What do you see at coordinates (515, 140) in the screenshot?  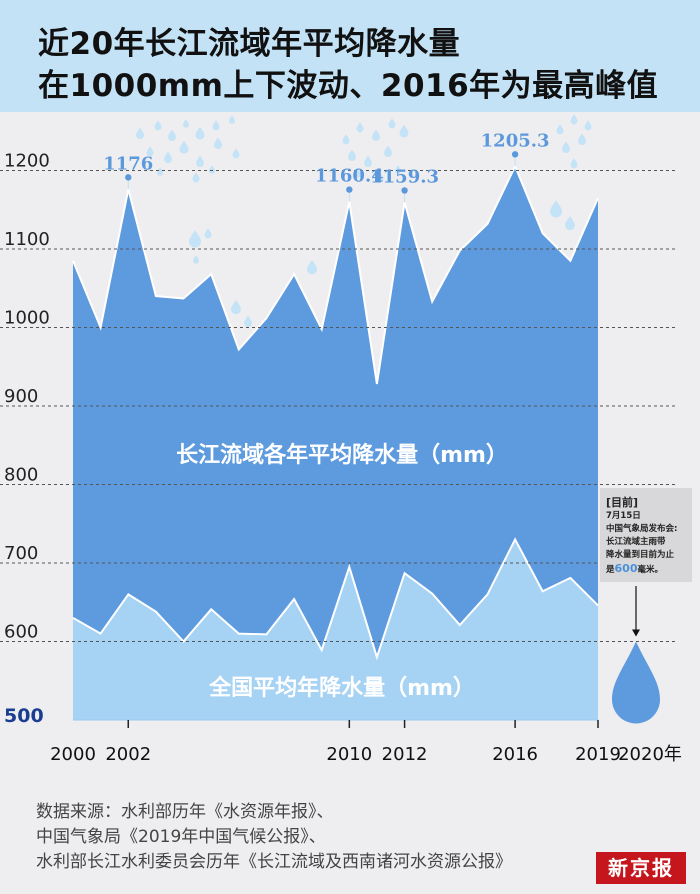 I see `peak-label: 1205.3` at bounding box center [515, 140].